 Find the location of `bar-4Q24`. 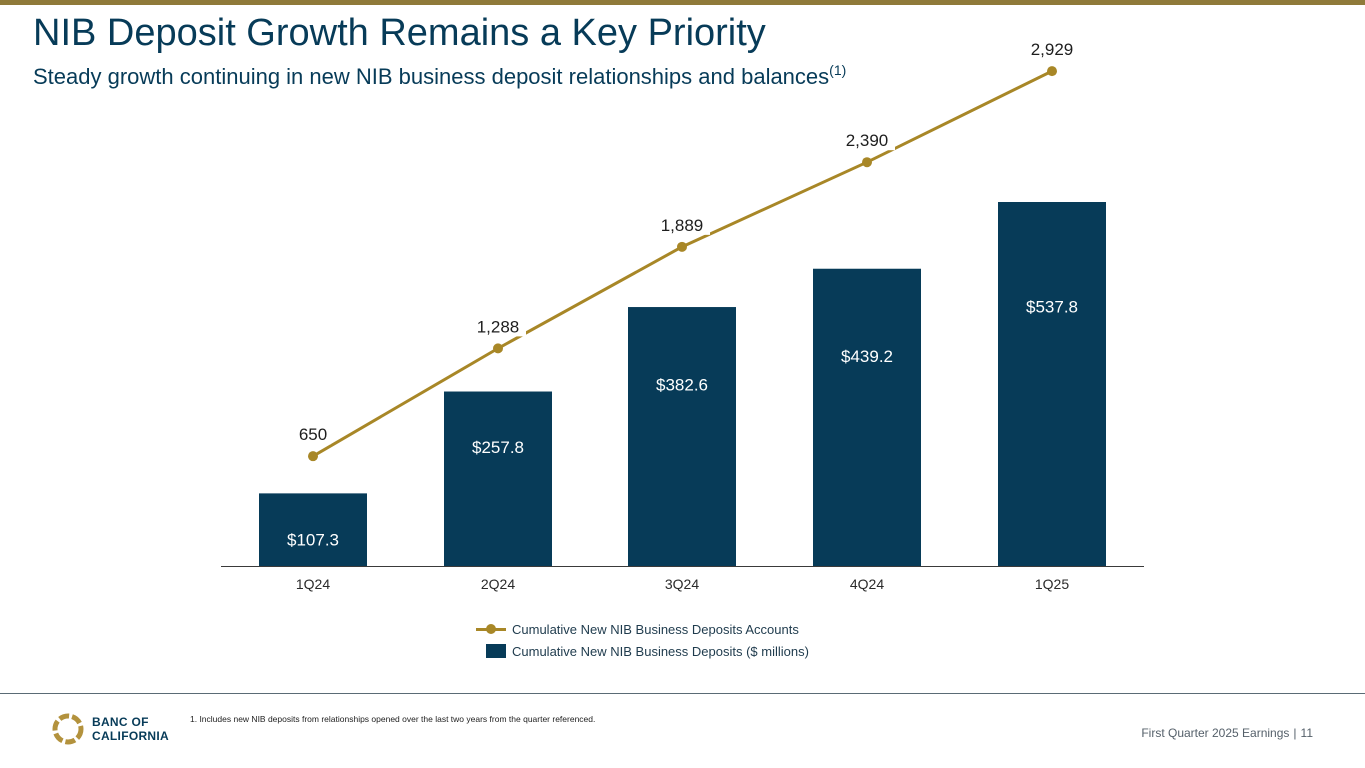

bar-4Q24 is located at coordinates (867, 417).